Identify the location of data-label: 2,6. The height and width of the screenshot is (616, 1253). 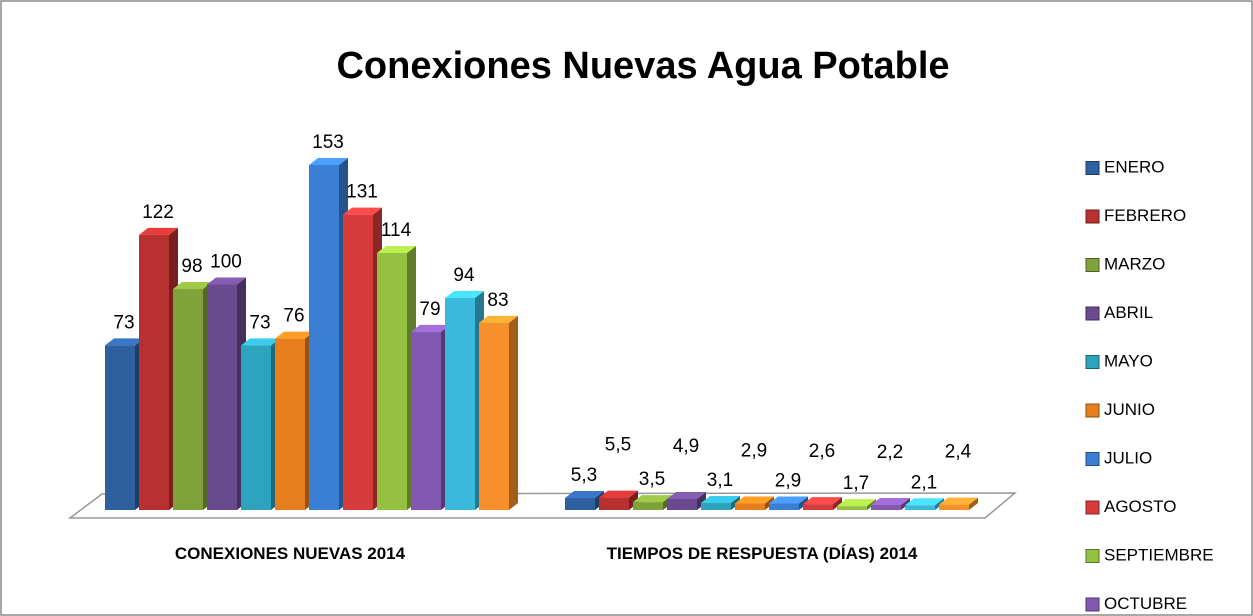
(822, 451).